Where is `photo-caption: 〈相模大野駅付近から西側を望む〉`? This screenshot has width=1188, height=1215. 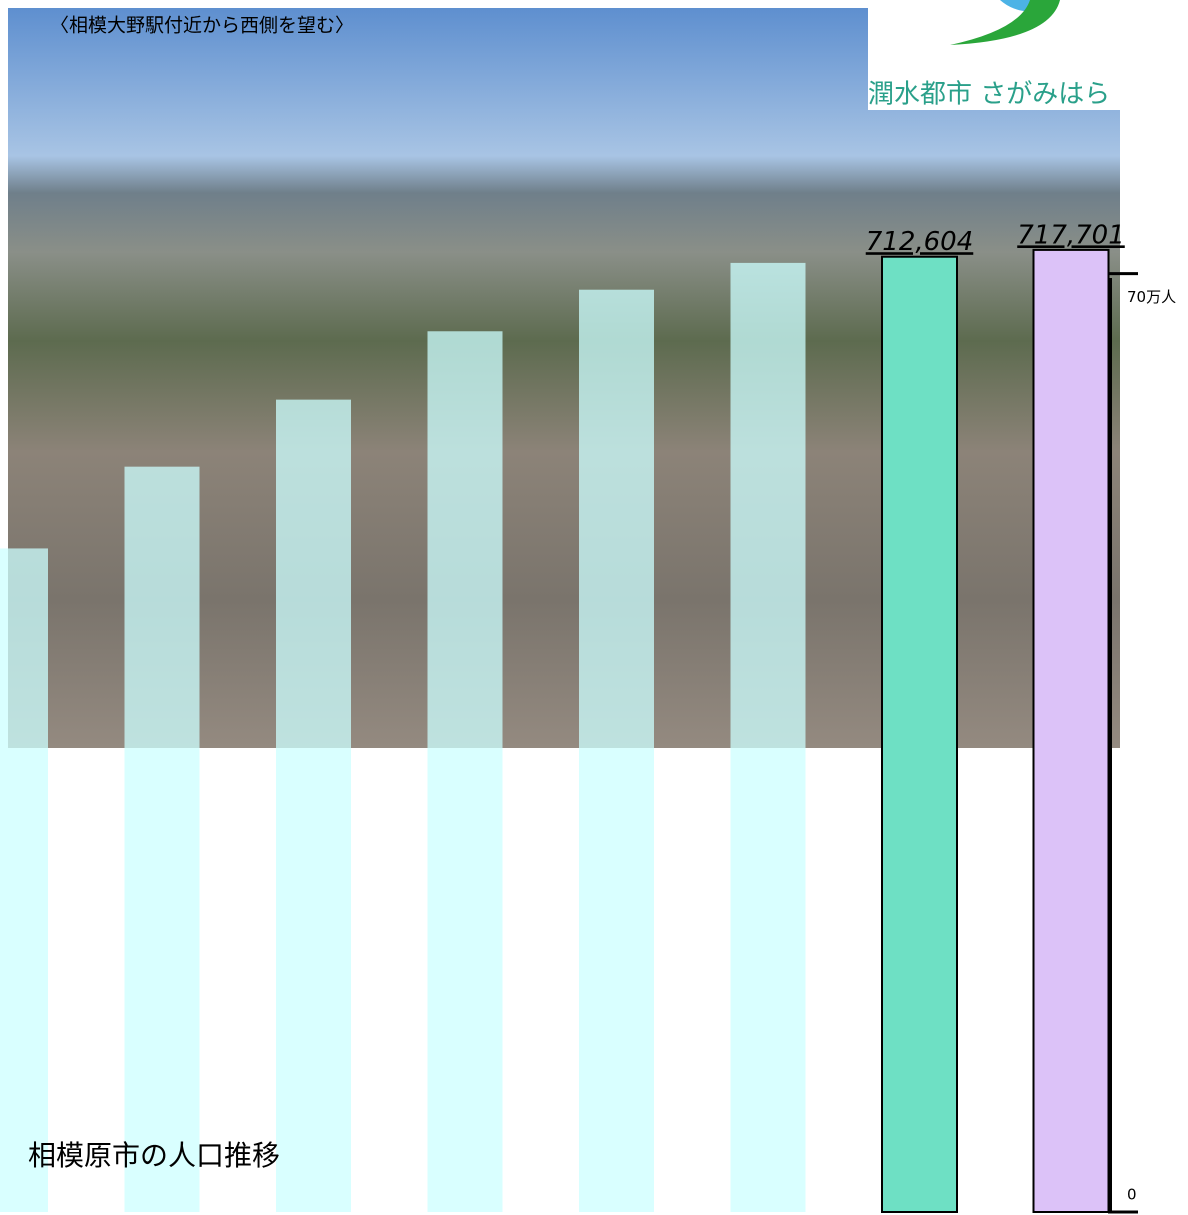 photo-caption: 〈相模大野駅付近から西側を望む〉 is located at coordinates (202, 26).